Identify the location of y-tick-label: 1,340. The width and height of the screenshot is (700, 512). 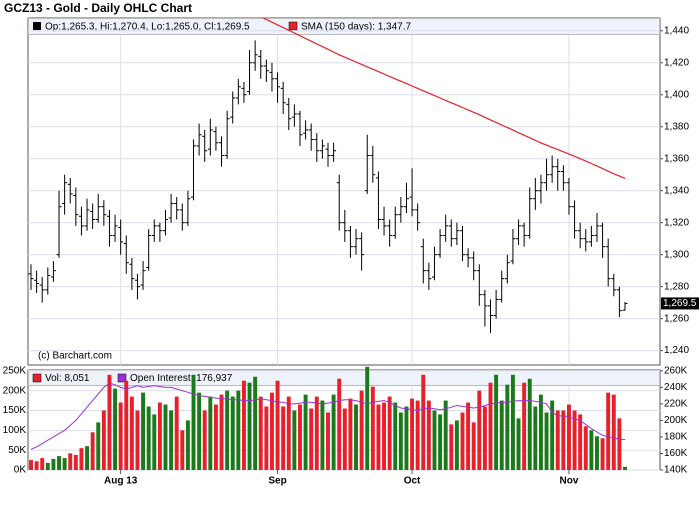
(676, 190).